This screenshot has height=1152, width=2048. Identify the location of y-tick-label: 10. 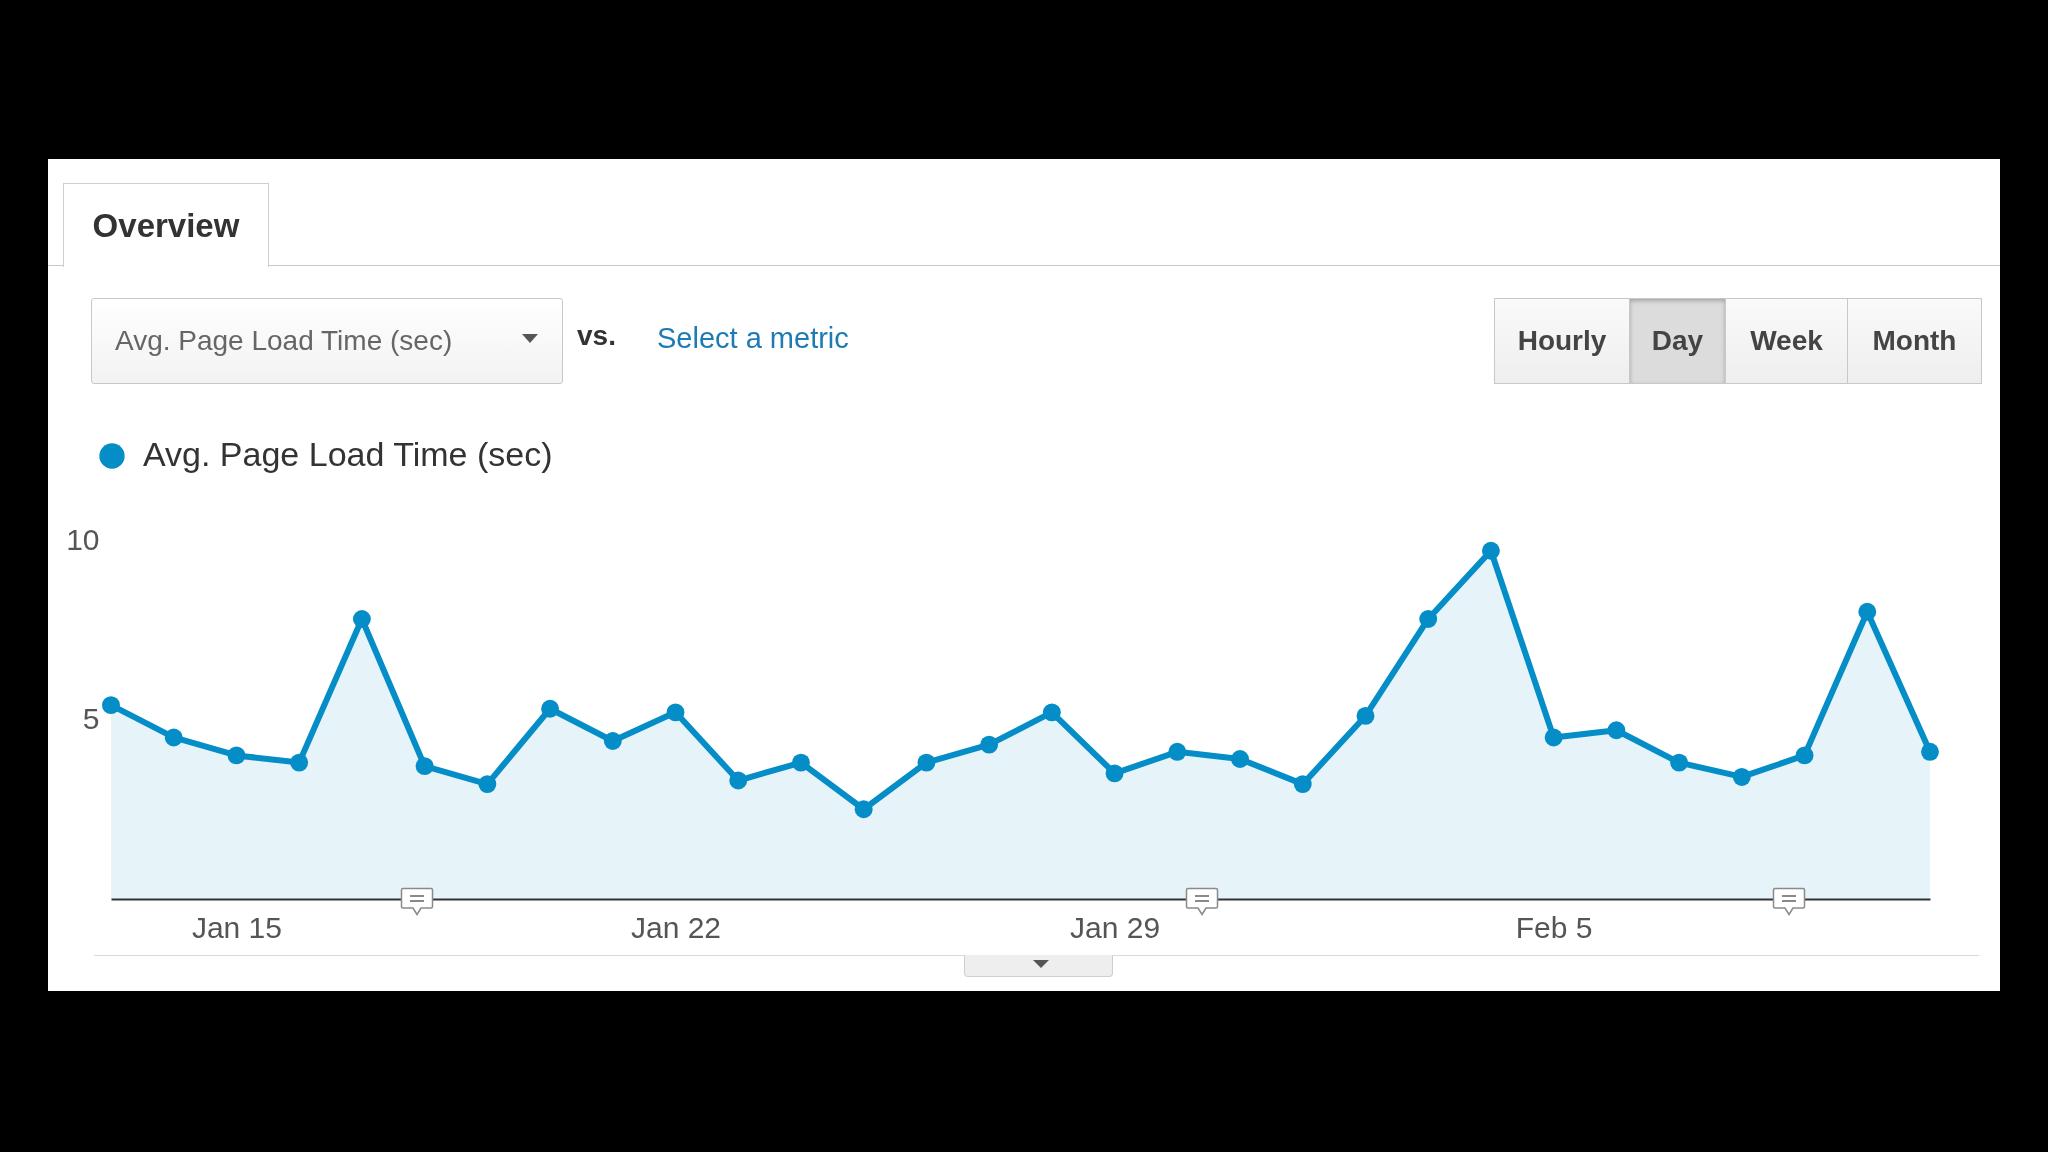
(83, 539).